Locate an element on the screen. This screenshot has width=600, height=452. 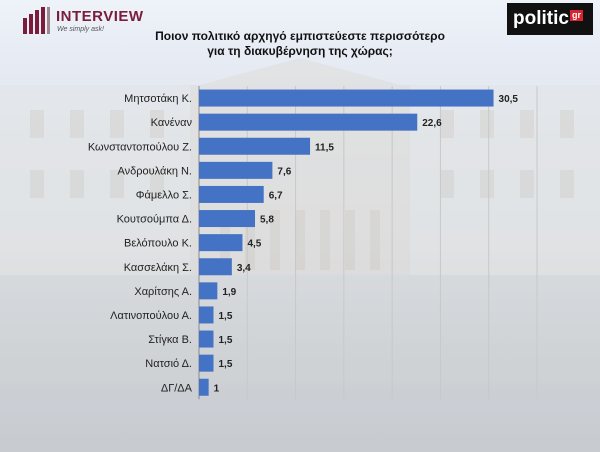
interview-brand-name: INTERVIEW is located at coordinates (100, 16).